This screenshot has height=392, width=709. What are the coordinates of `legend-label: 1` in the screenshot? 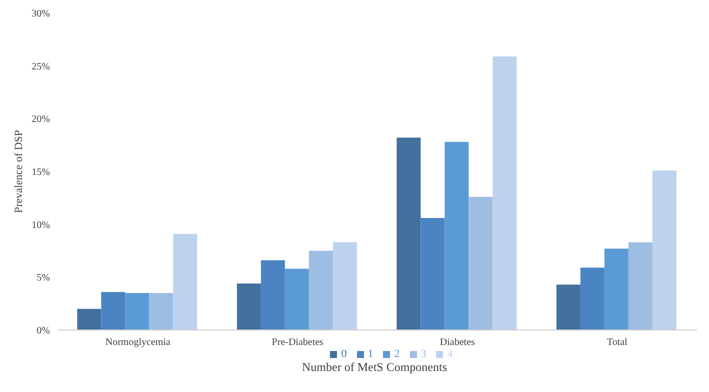 It's located at (371, 354).